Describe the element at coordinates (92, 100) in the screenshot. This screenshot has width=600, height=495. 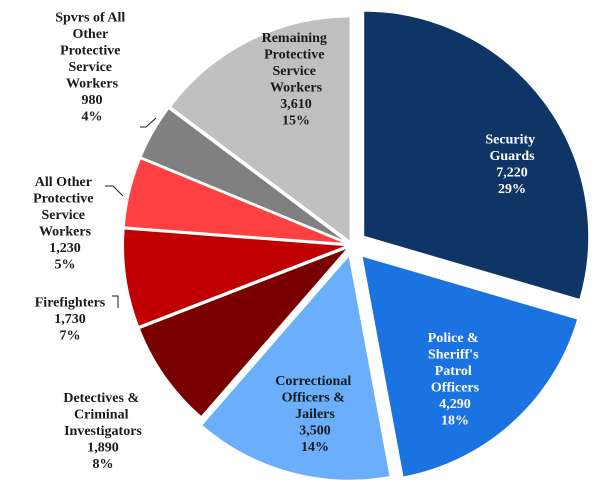
I see `value-label: 980` at that location.